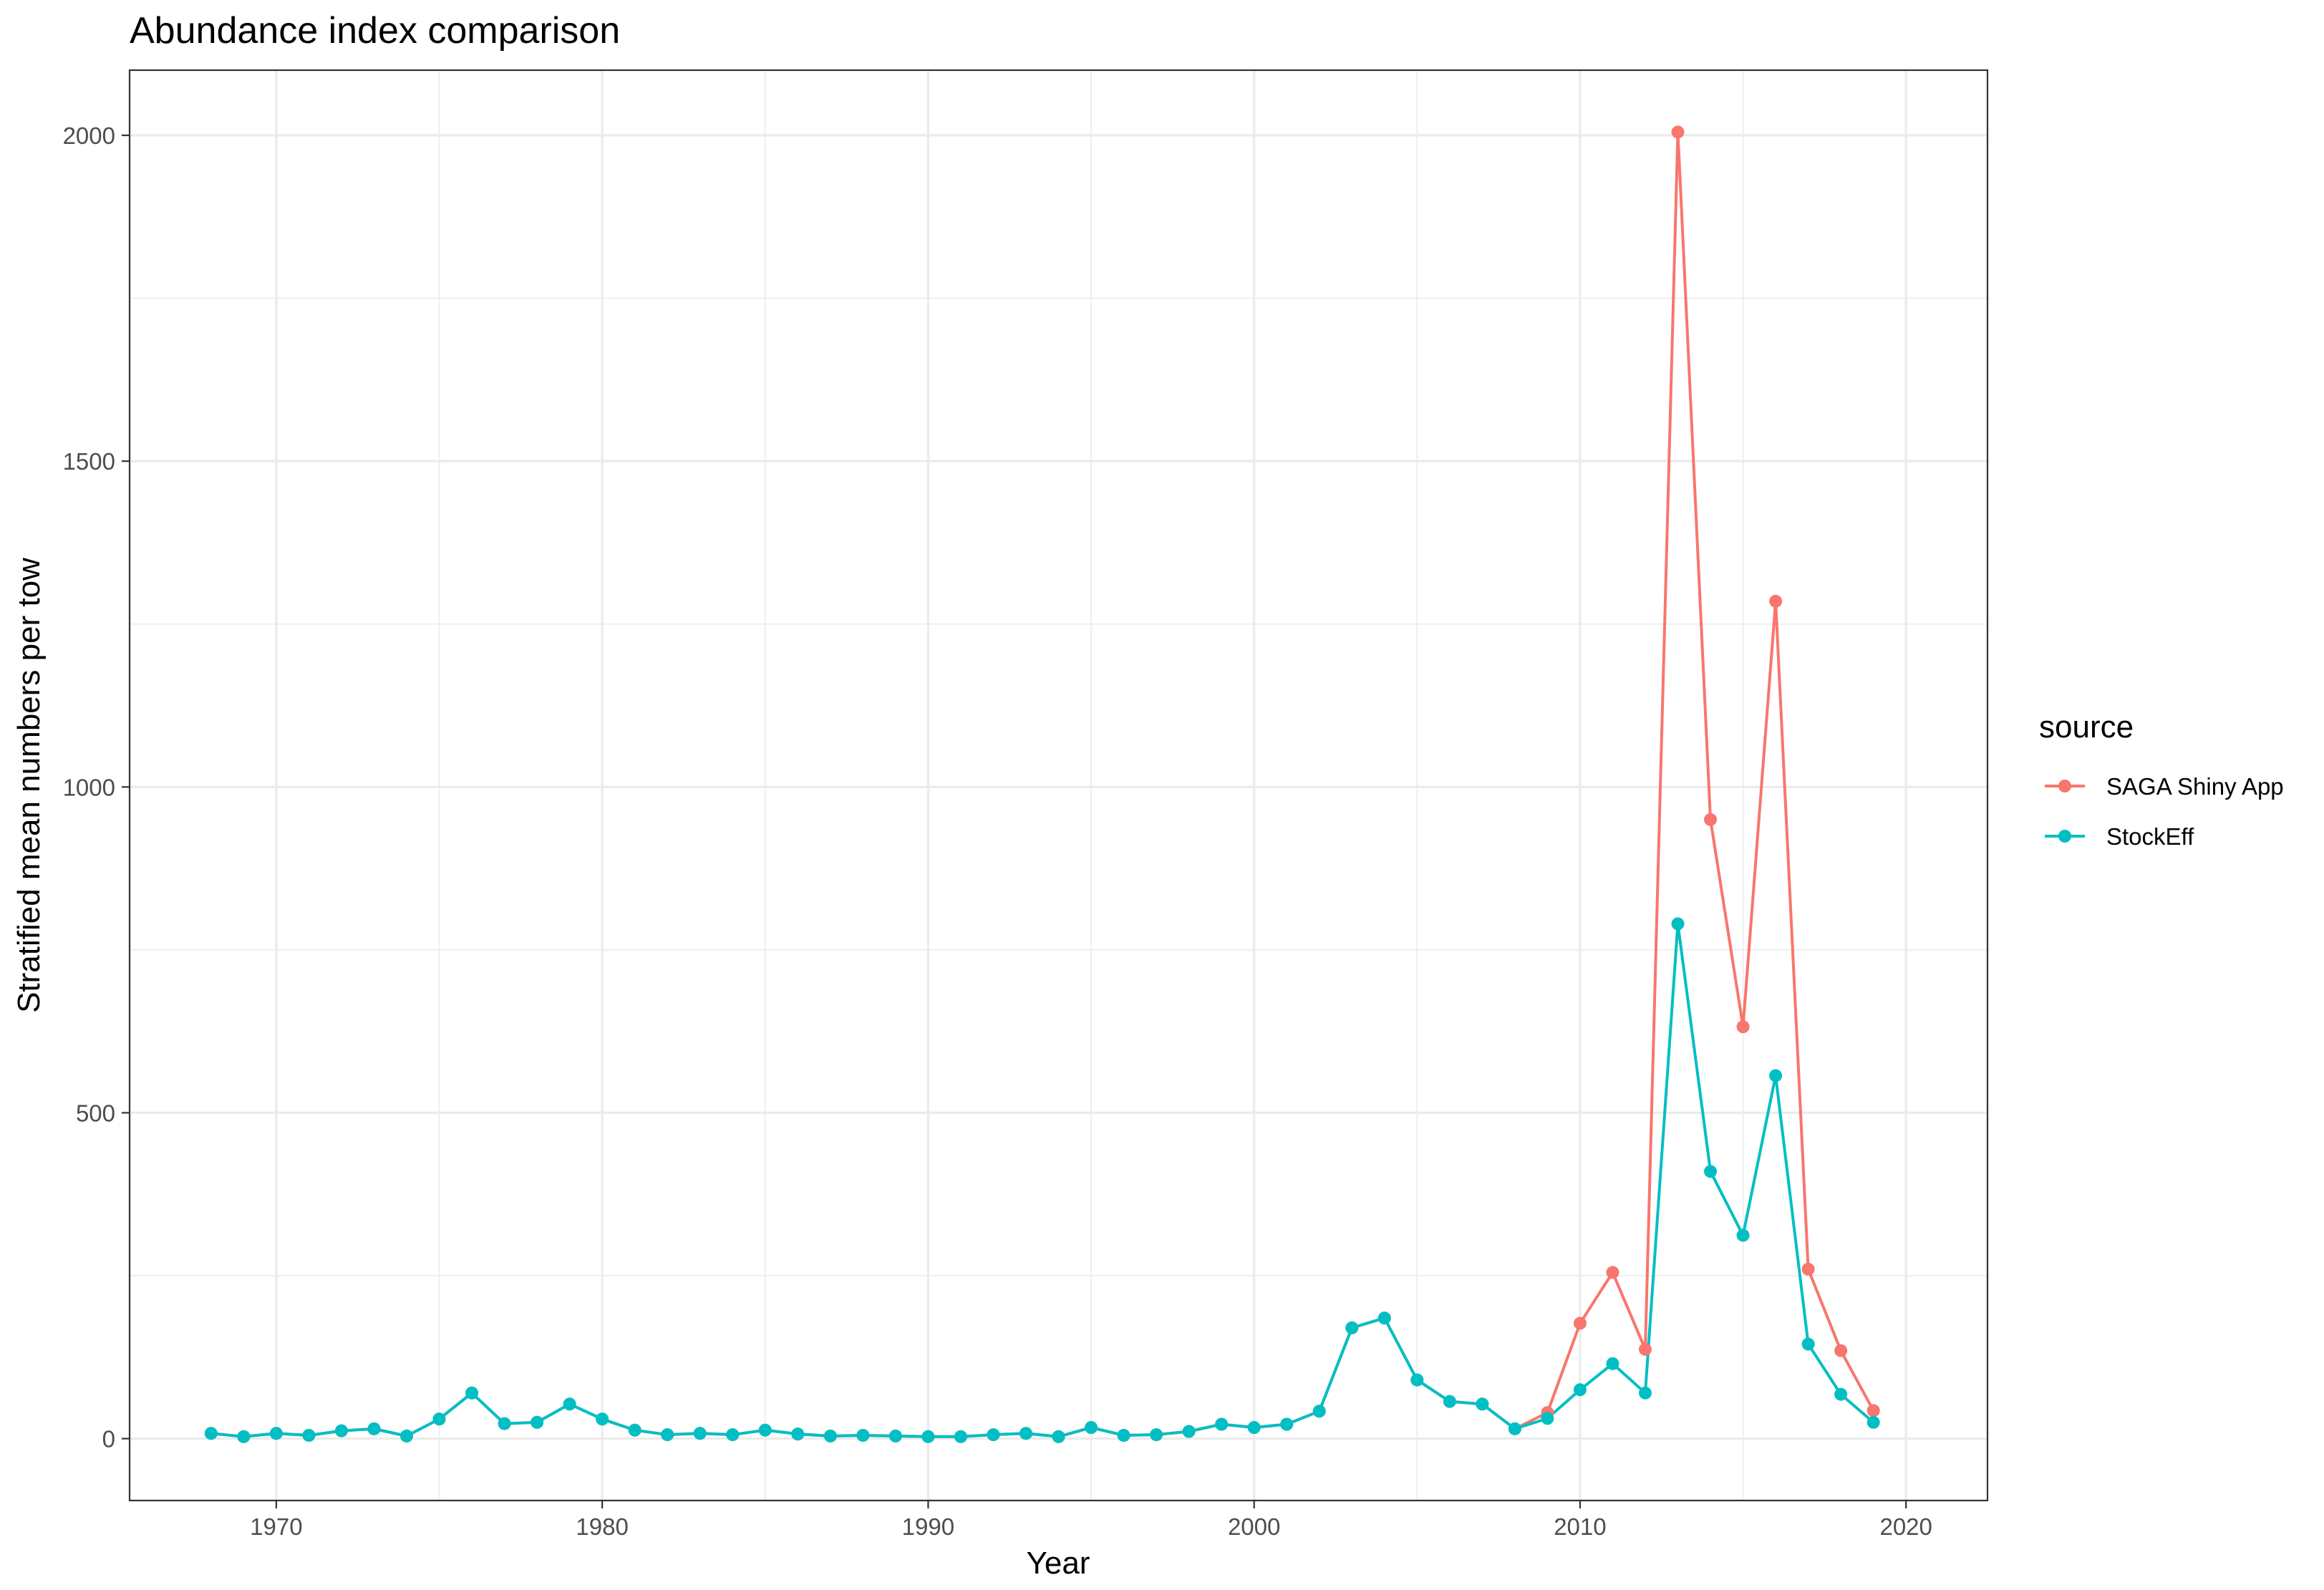 This screenshot has height=1590, width=2324. What do you see at coordinates (928, 1526) in the screenshot?
I see `x-tick-label: 1990` at bounding box center [928, 1526].